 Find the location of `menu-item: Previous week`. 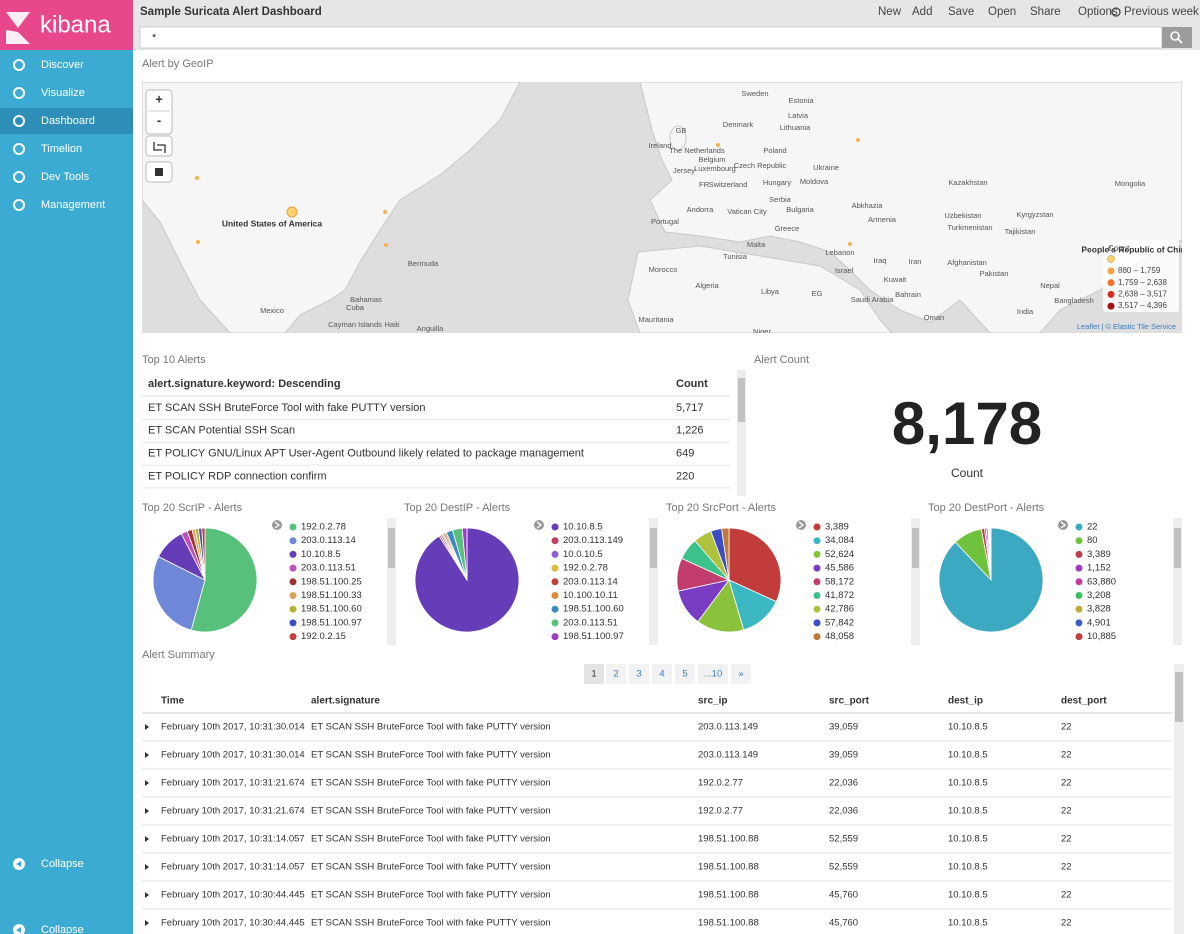

menu-item: Previous week is located at coordinates (1161, 12).